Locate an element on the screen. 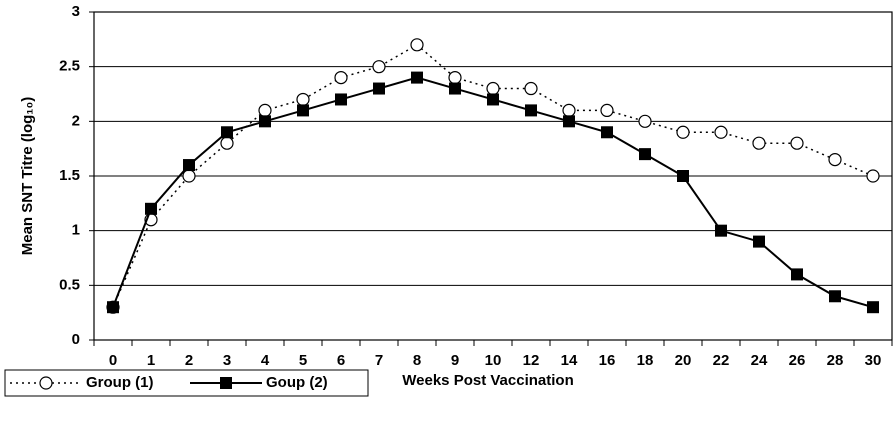 The width and height of the screenshot is (894, 433). x-tick-label: 5 is located at coordinates (303, 360).